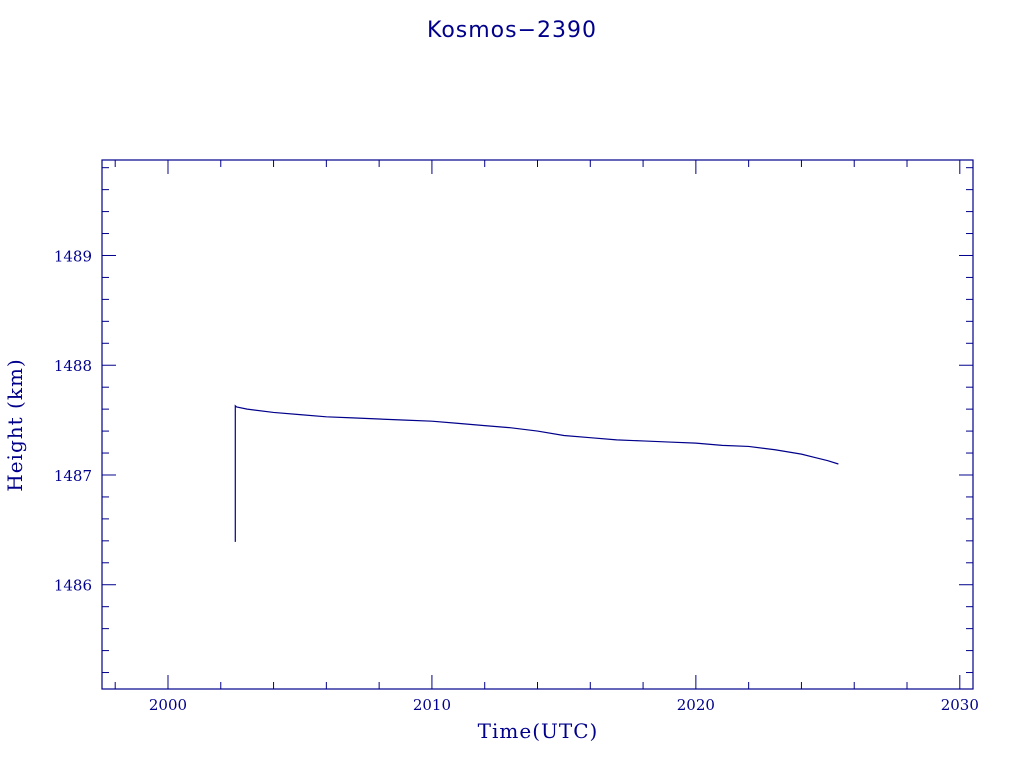 This screenshot has height=768, width=1024. What do you see at coordinates (15, 424) in the screenshot?
I see `y-axis-label: Height (km)` at bounding box center [15, 424].